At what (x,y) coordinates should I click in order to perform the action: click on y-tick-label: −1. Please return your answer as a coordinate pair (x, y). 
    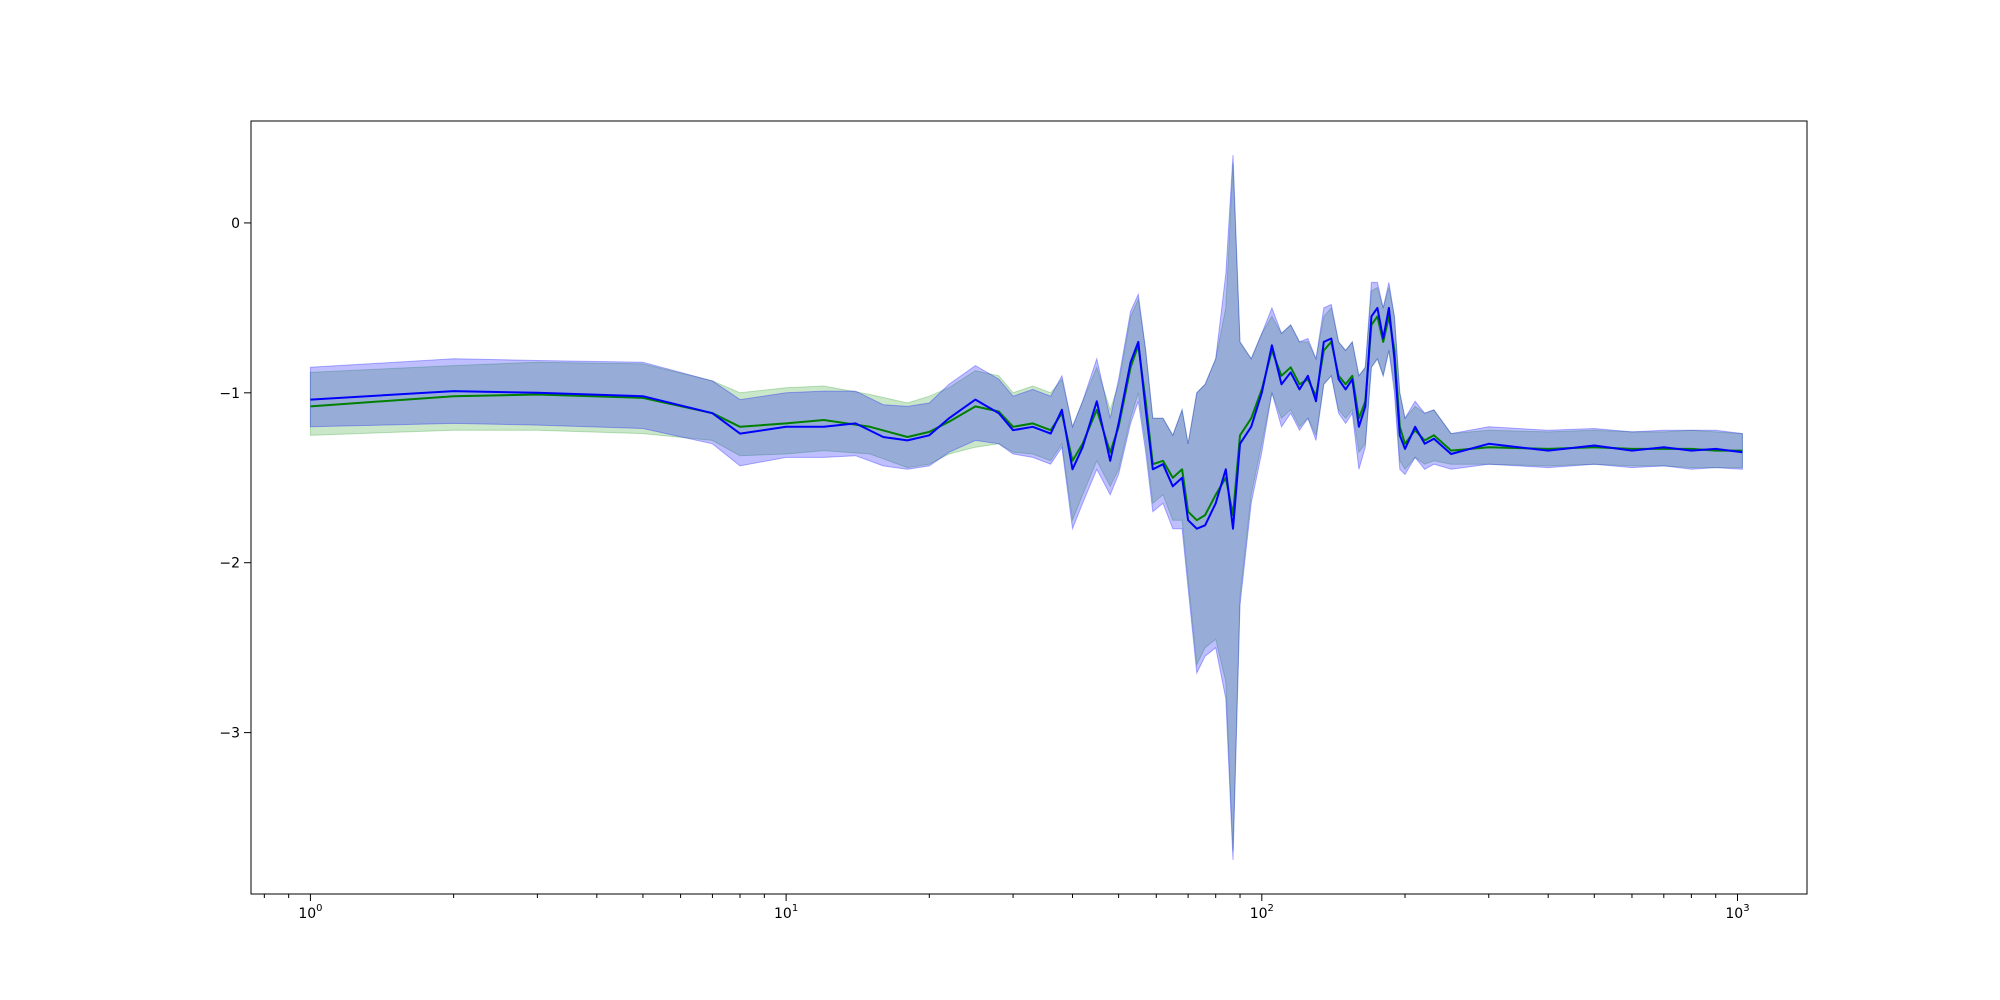
    Looking at the image, I should click on (229, 394).